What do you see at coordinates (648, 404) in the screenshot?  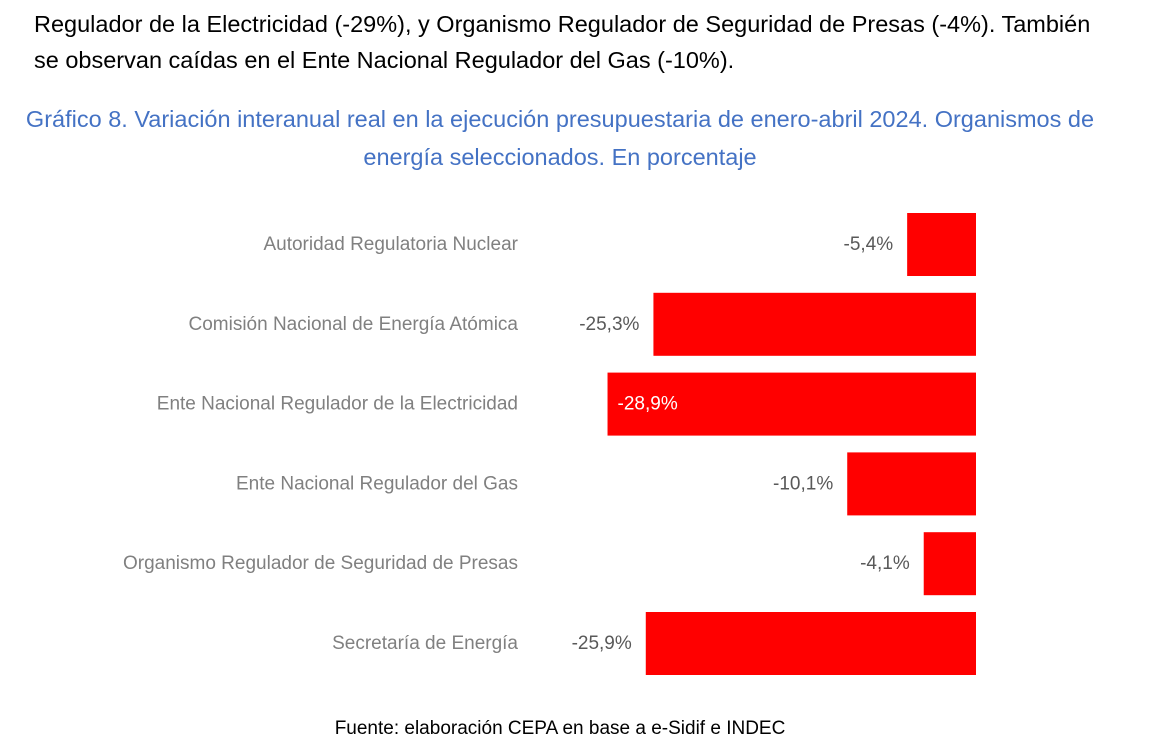 I see `data-label-3: -28,9%` at bounding box center [648, 404].